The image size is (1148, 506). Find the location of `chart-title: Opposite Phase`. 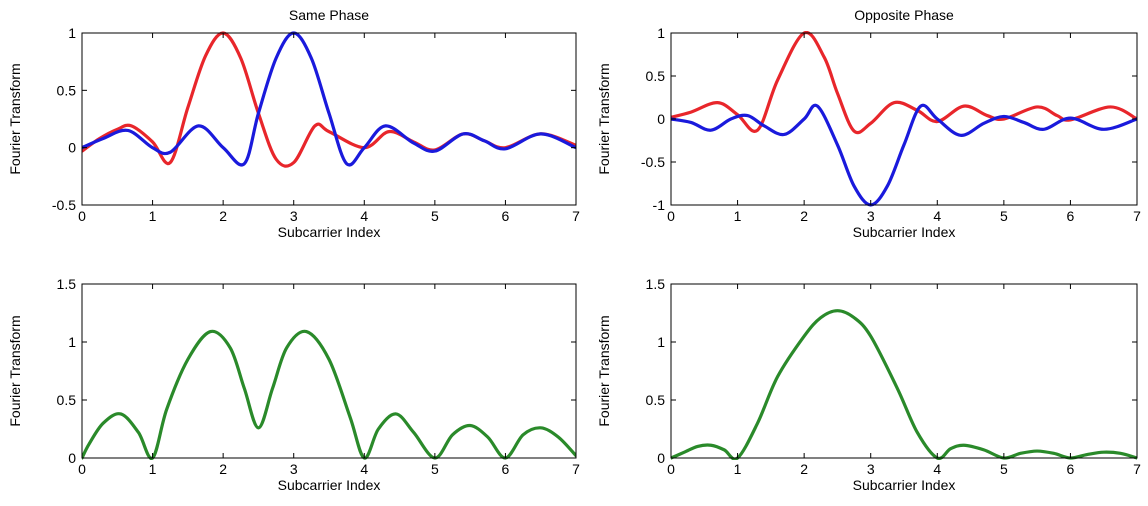

chart-title: Opposite Phase is located at coordinates (904, 15).